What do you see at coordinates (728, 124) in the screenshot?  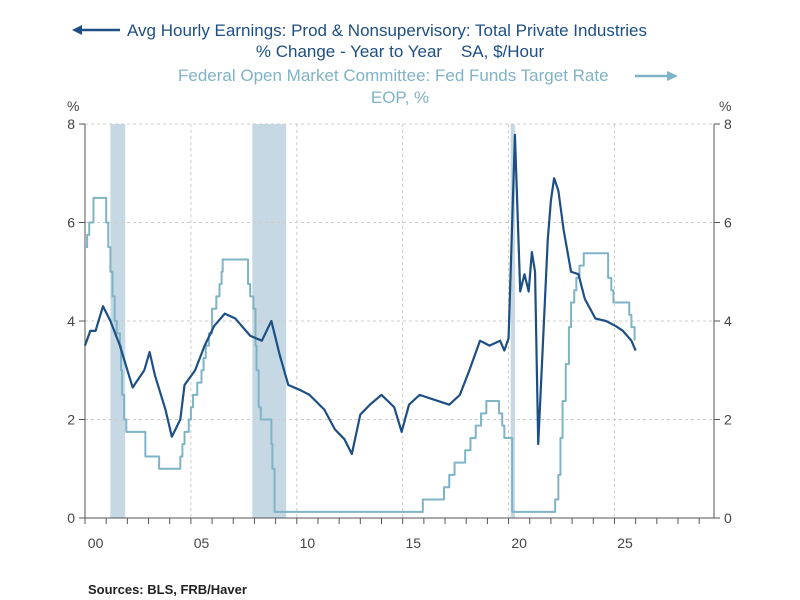 I see `y-tick-label-right: 8` at bounding box center [728, 124].